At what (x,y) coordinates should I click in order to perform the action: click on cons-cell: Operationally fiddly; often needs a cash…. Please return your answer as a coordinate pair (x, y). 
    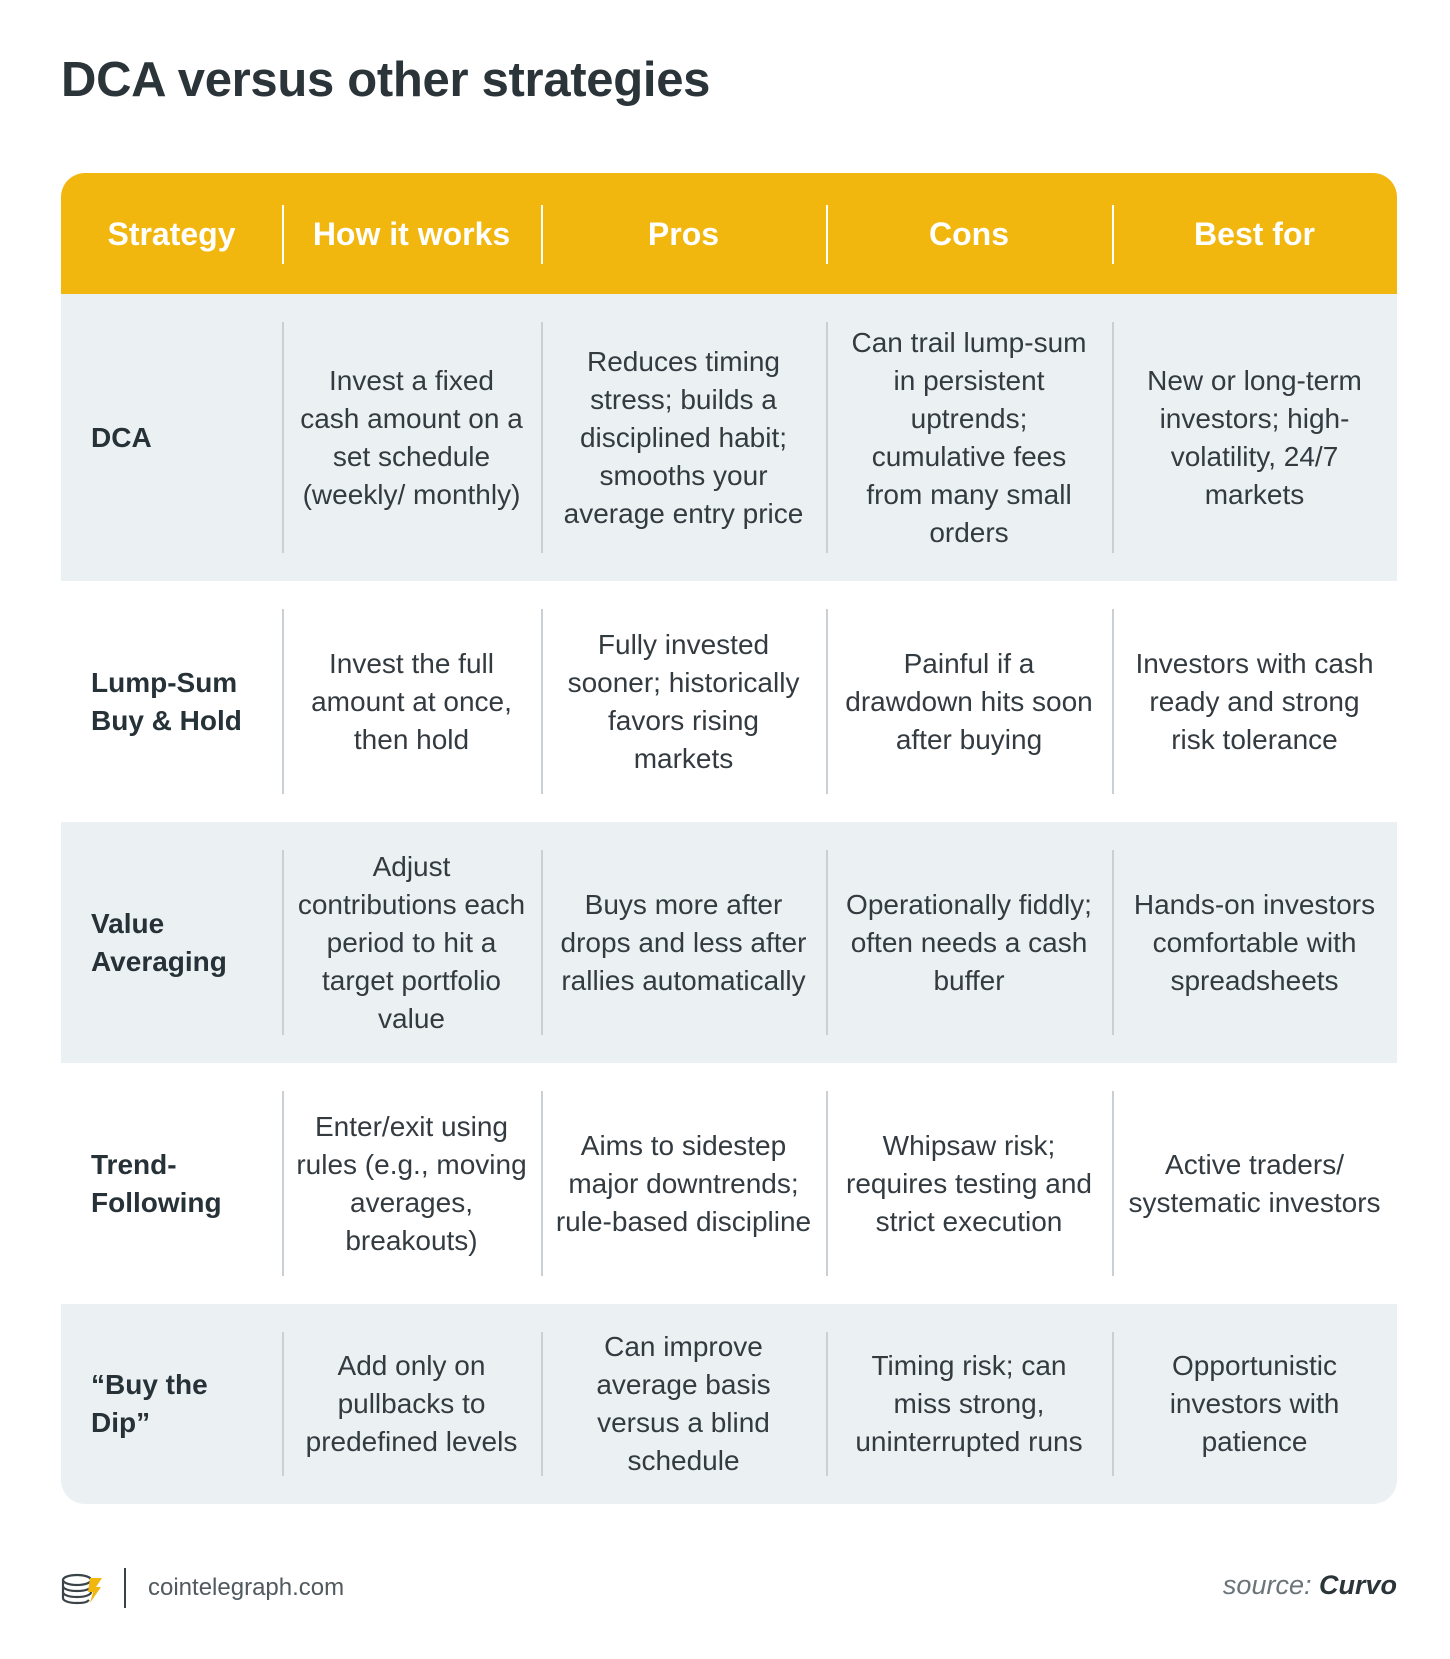
    Looking at the image, I should click on (969, 942).